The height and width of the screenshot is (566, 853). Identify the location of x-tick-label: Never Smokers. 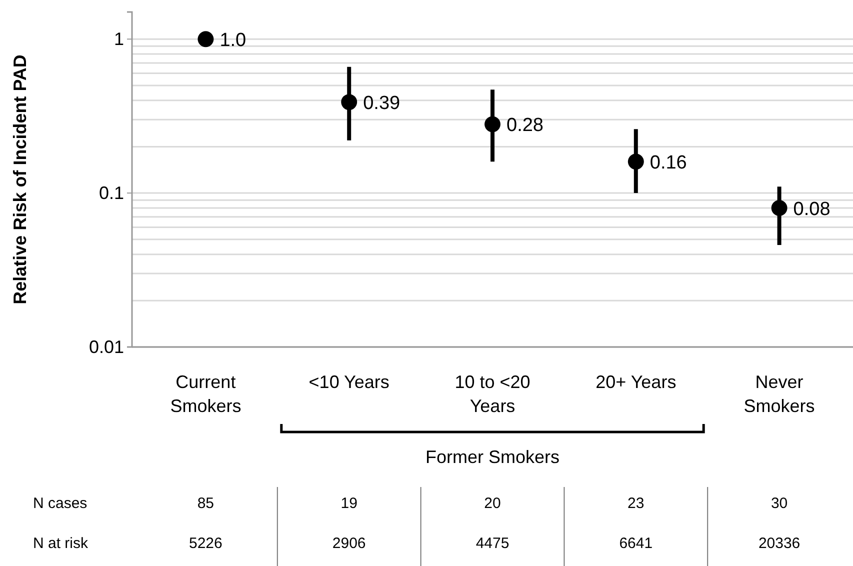
(779, 394).